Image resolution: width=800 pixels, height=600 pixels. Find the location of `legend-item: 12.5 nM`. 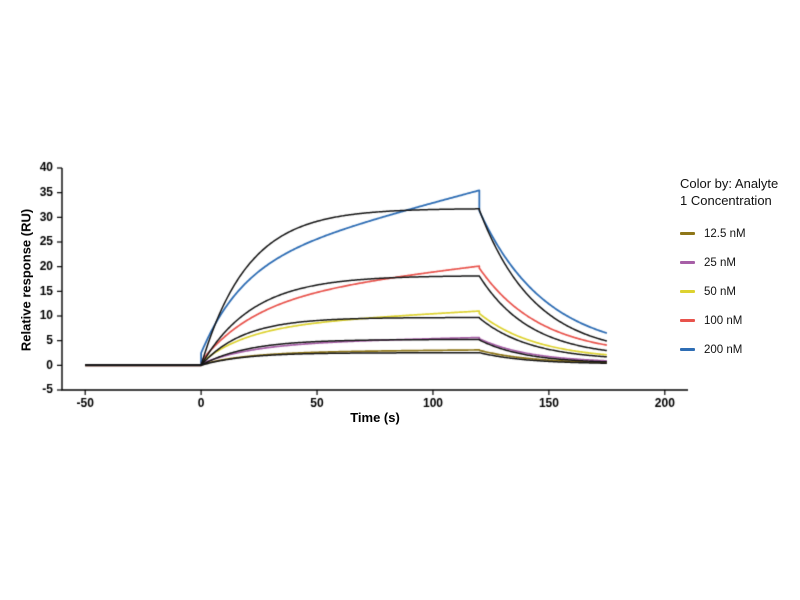

legend-item: 12.5 nM is located at coordinates (740, 234).